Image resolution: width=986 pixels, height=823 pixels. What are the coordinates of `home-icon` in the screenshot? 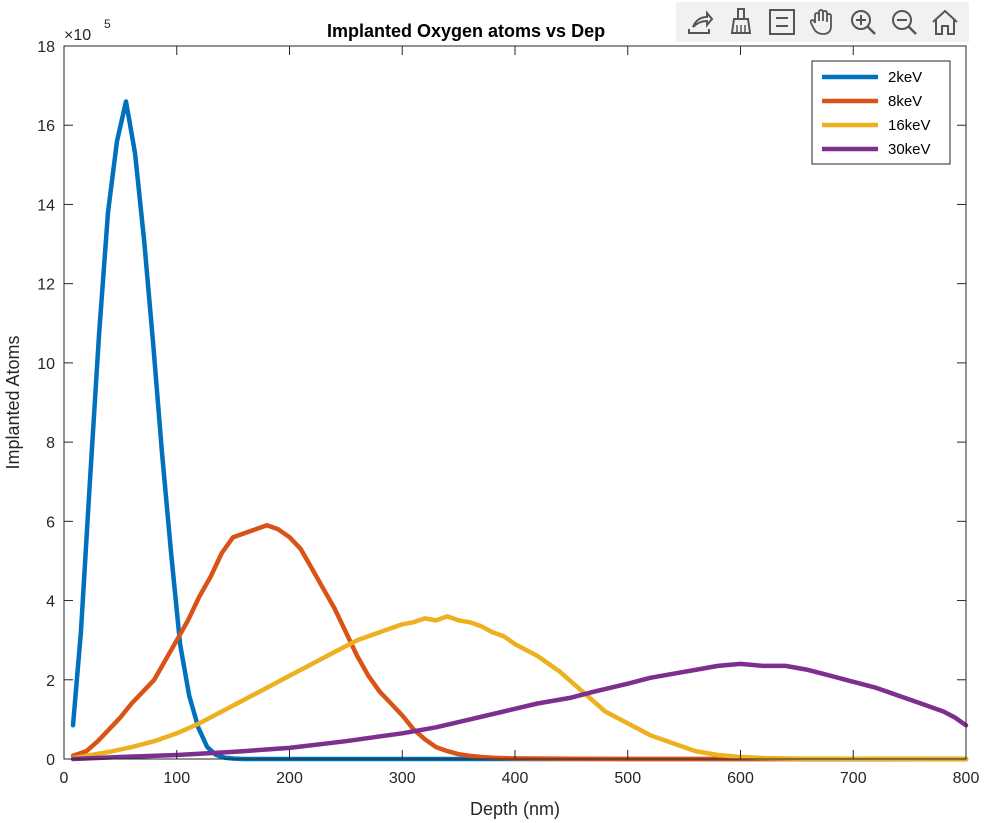 It's located at (944, 22).